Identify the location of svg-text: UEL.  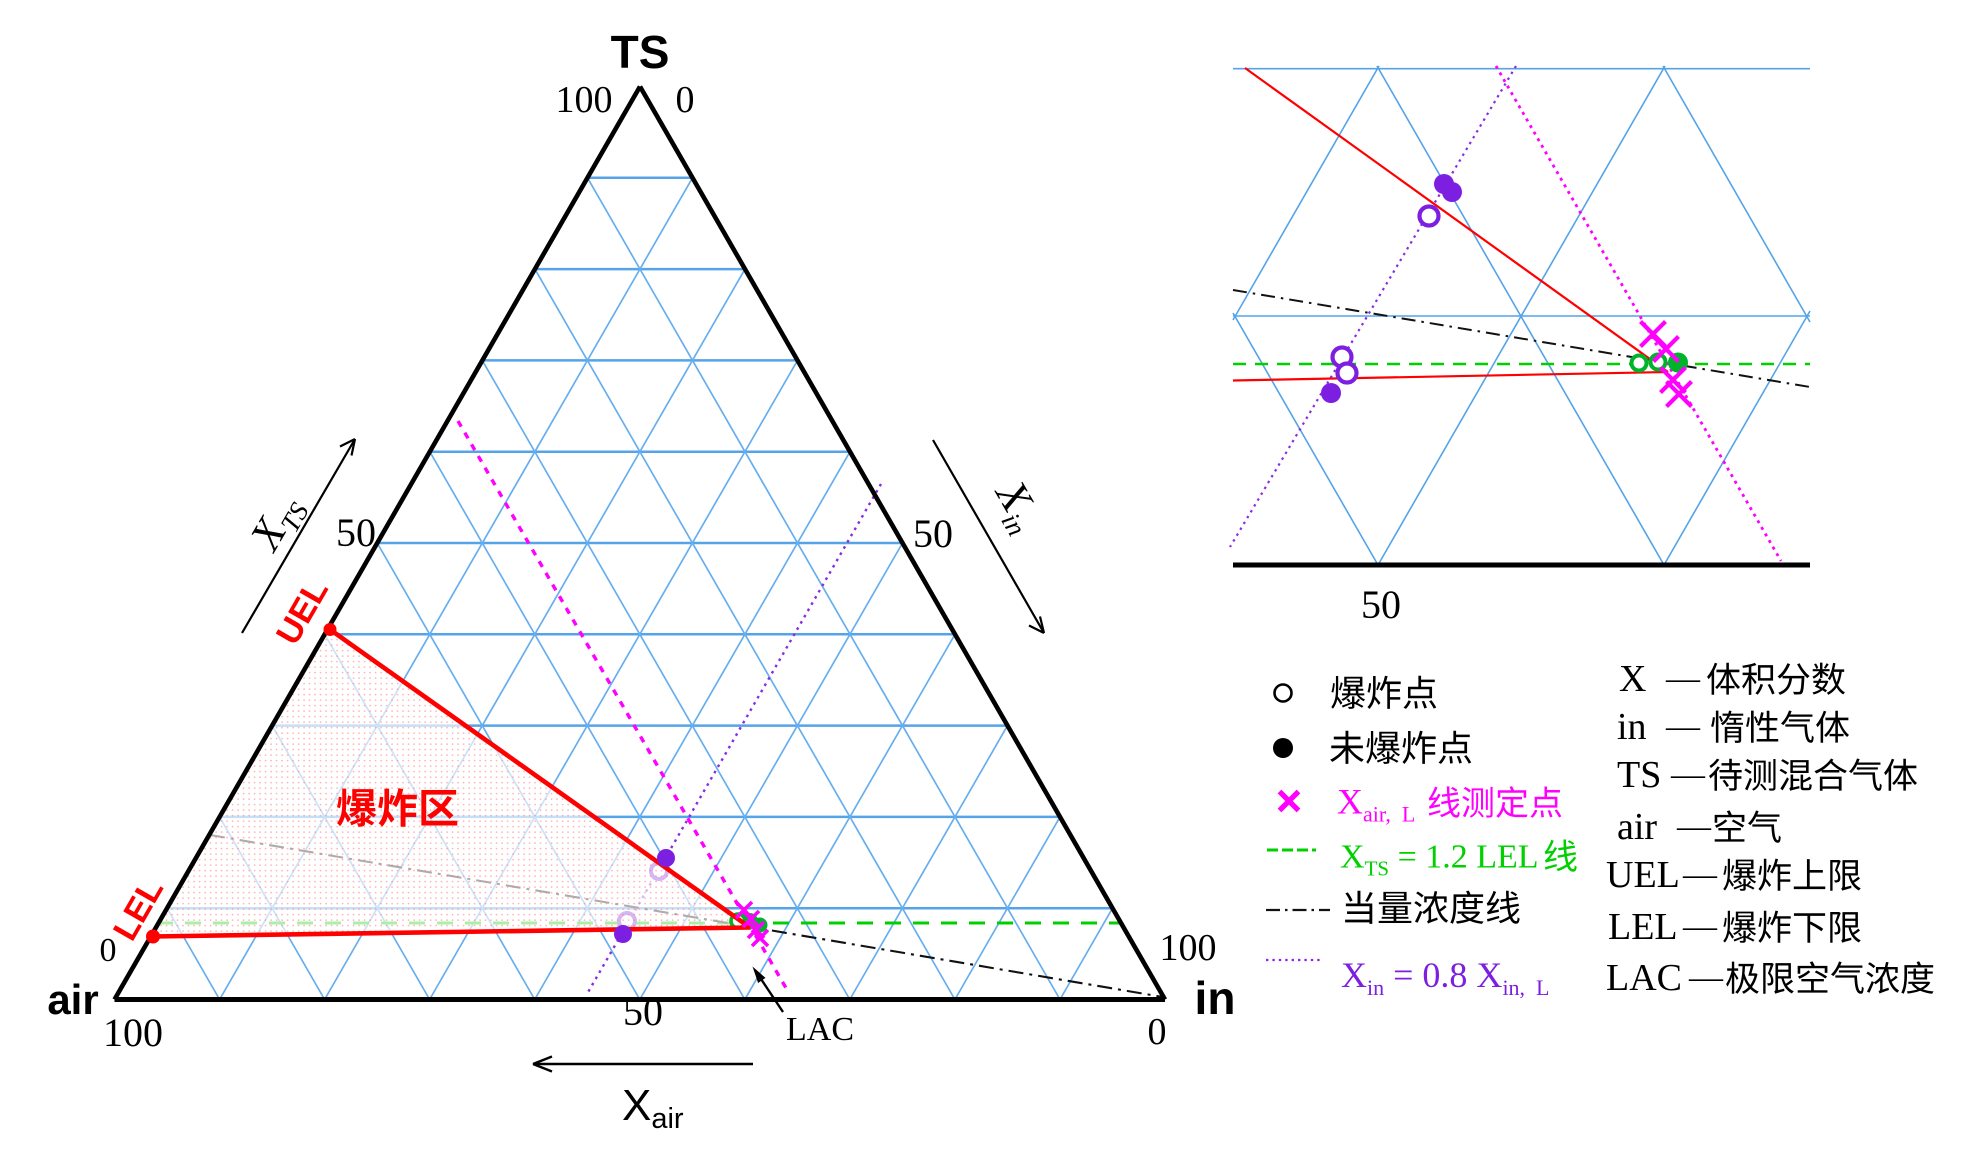
(1643, 875).